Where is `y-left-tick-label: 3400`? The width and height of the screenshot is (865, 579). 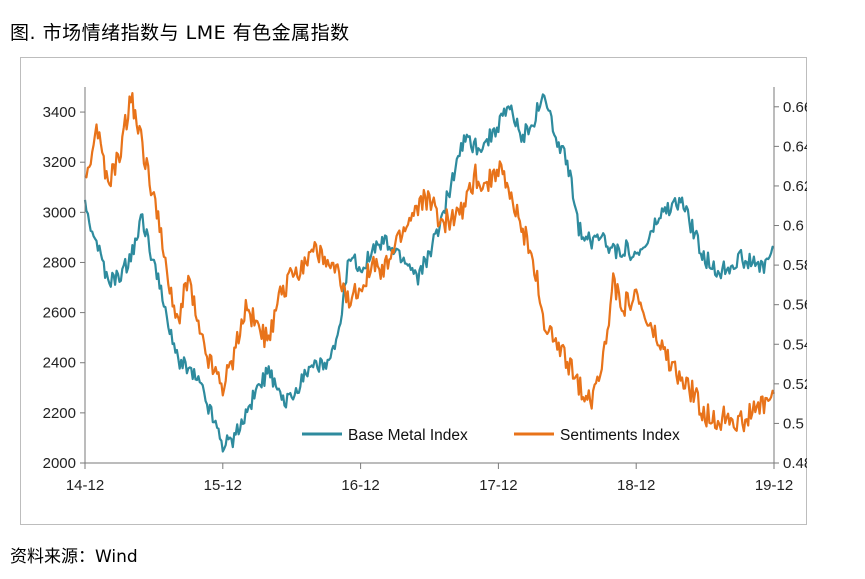 y-left-tick-label: 3400 is located at coordinates (59, 112).